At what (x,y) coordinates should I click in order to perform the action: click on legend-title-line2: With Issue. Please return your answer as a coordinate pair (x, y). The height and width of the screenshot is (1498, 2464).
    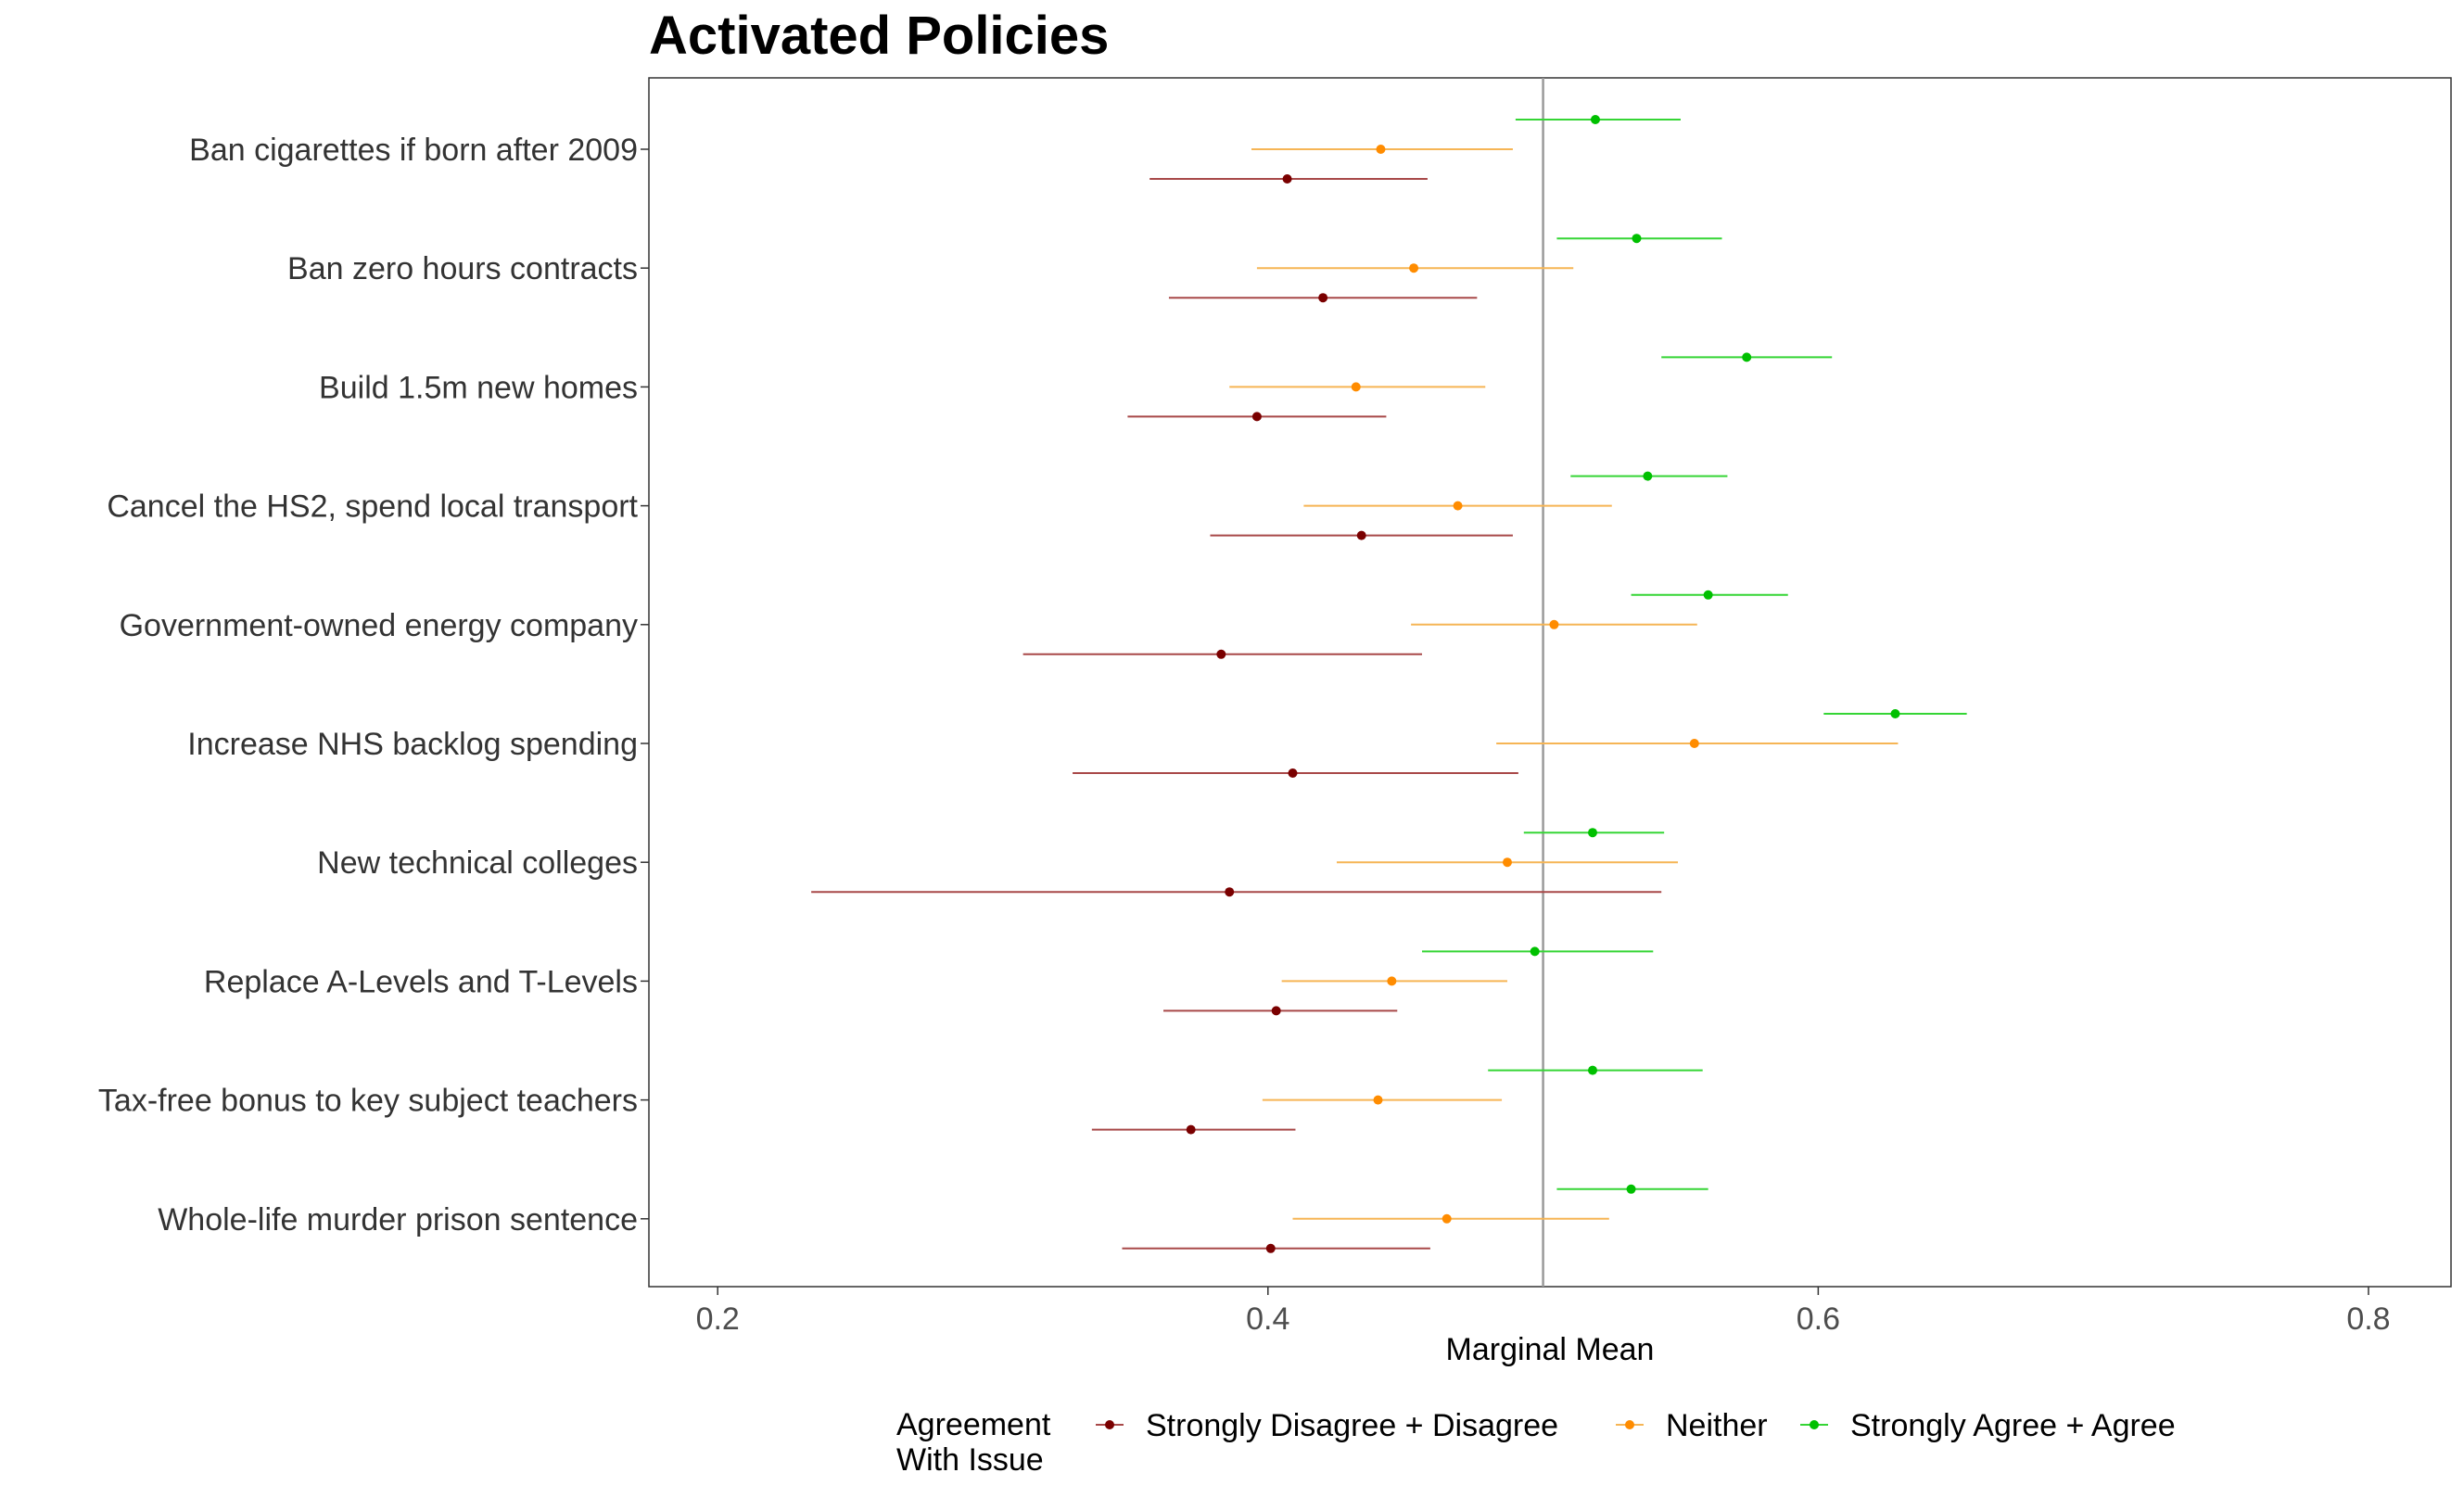
    Looking at the image, I should click on (970, 1460).